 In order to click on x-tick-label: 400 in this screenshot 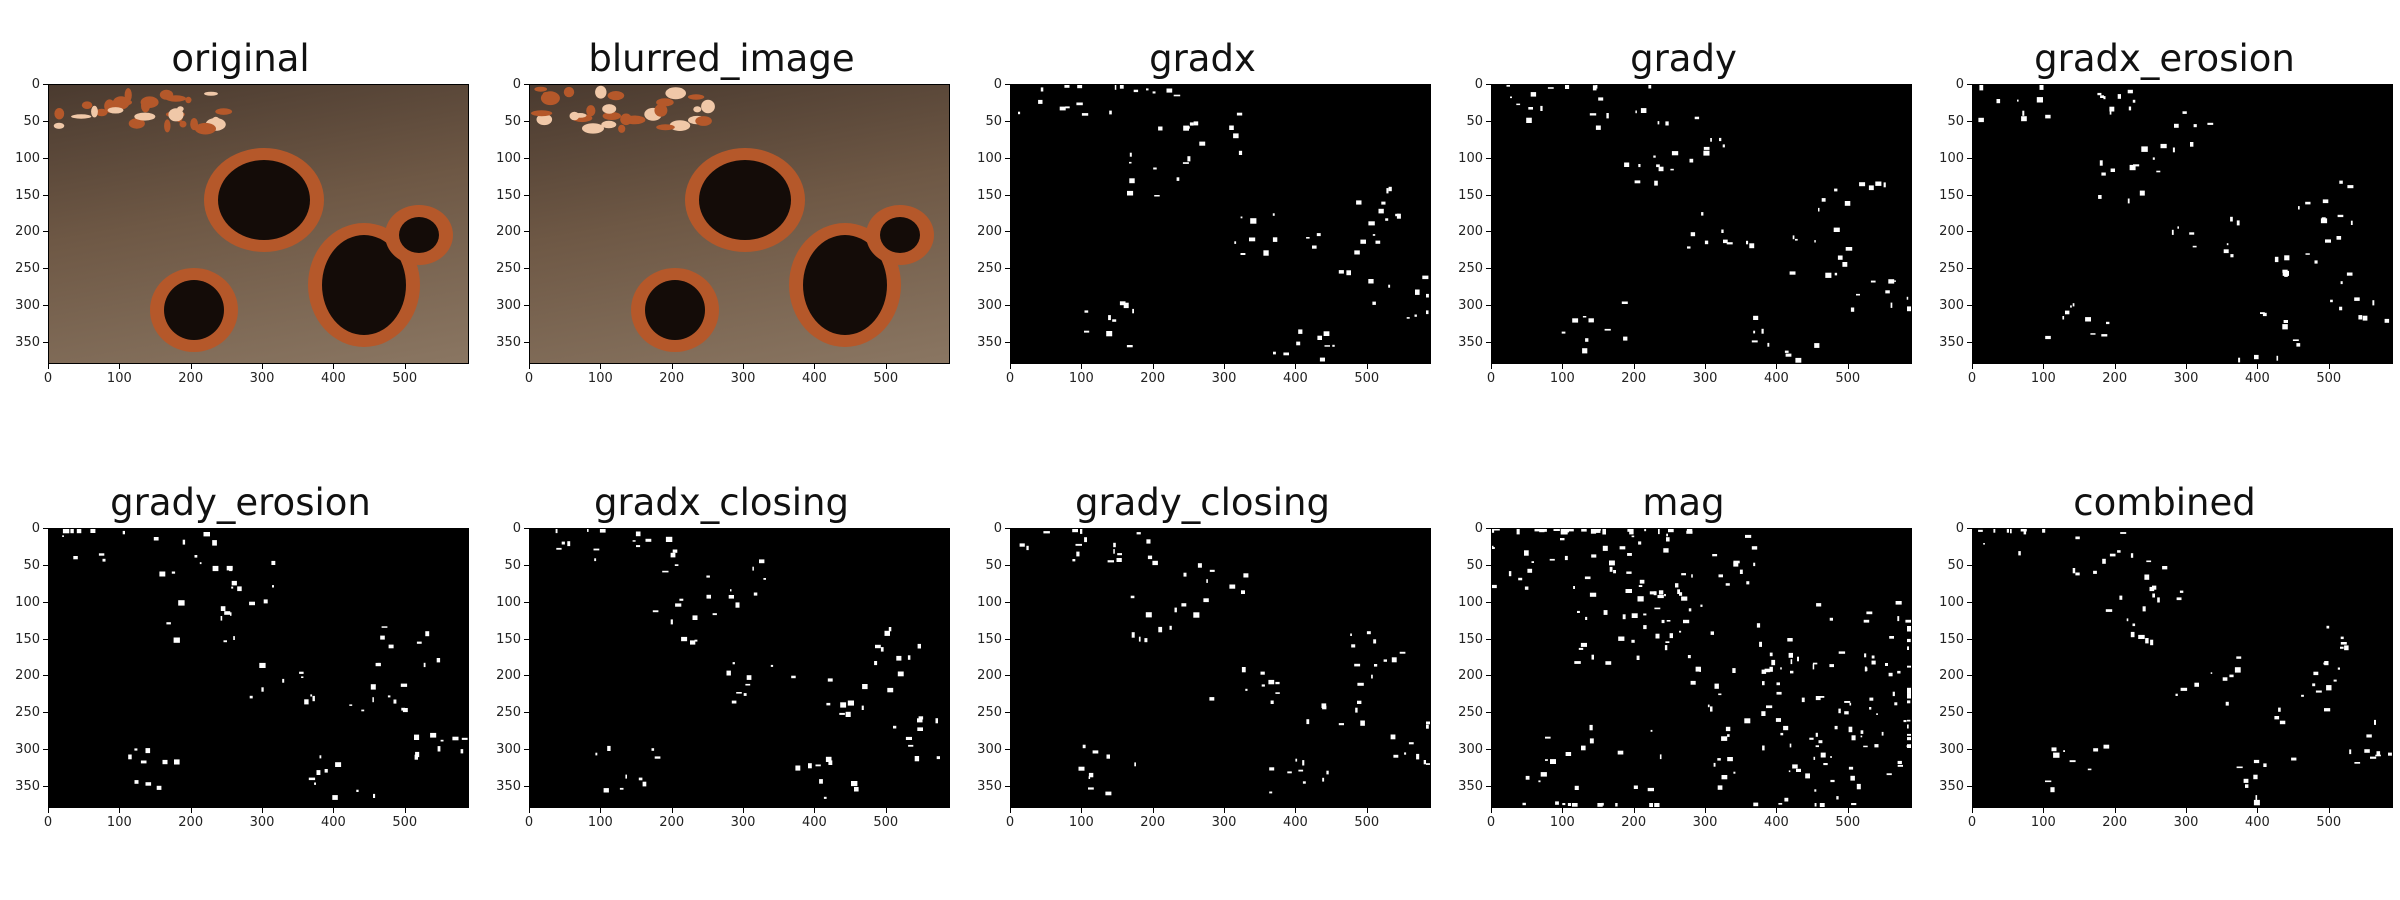, I will do `click(814, 822)`.